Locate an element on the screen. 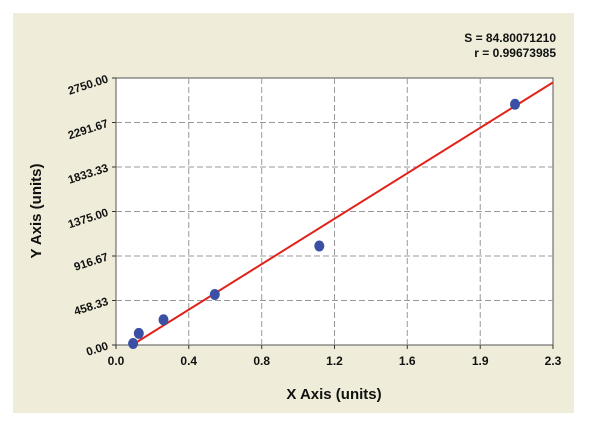  x-tick-labels: 0.0 0.4 0.8 1.2 1.6 1.9 2.3 is located at coordinates (335, 361).